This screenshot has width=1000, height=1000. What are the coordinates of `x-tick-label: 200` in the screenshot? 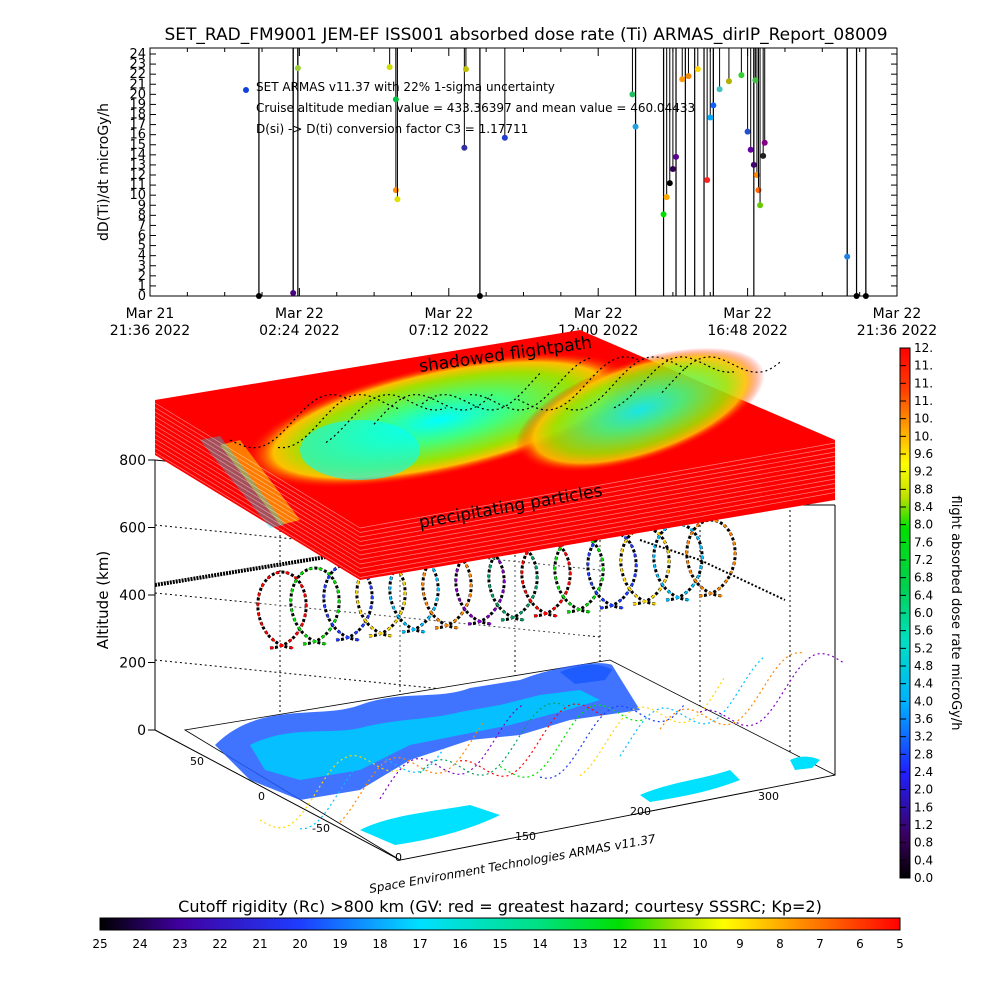 It's located at (640, 811).